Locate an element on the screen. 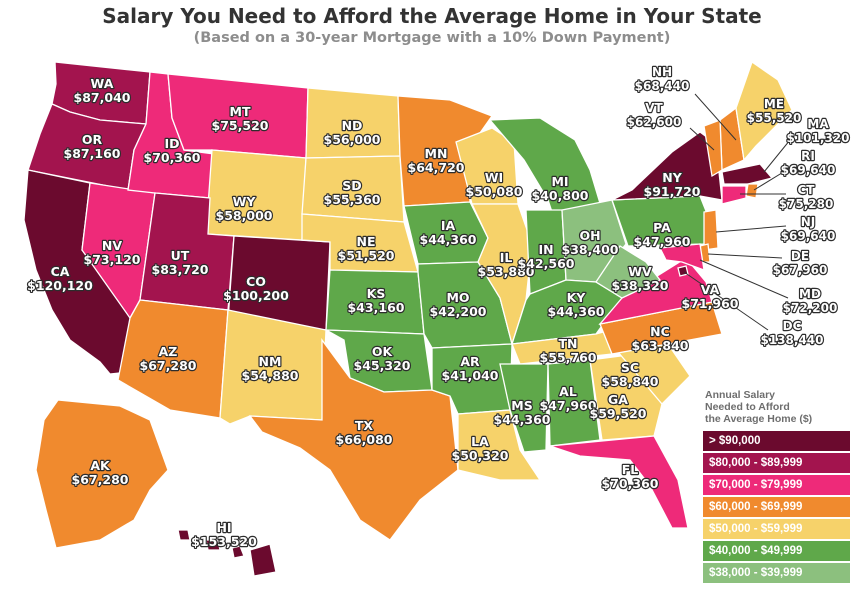 This screenshot has height=599, width=864. state-abbr: ND is located at coordinates (352, 125).